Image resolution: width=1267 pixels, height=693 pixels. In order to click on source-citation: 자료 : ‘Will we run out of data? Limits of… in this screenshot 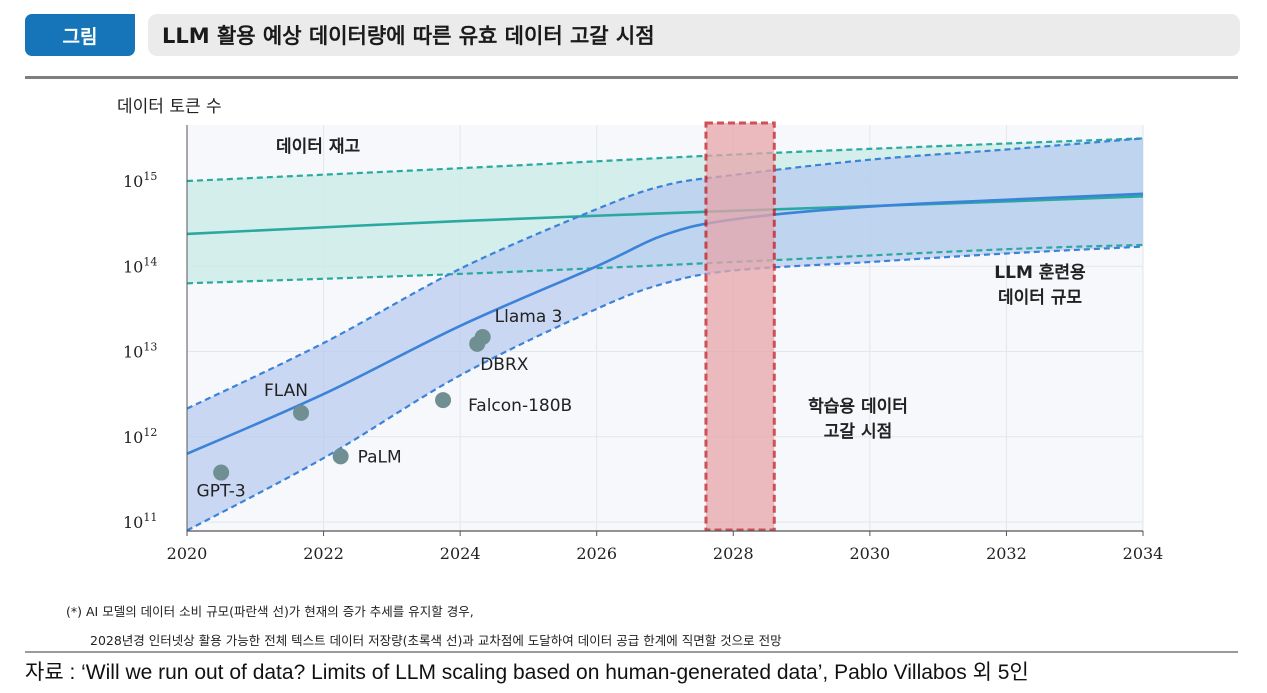, I will do `click(527, 672)`.